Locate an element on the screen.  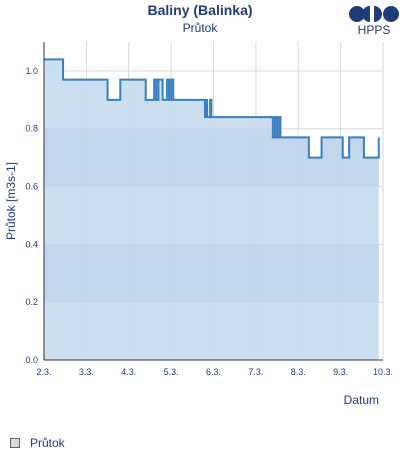
legend-swatch is located at coordinates (15, 443).